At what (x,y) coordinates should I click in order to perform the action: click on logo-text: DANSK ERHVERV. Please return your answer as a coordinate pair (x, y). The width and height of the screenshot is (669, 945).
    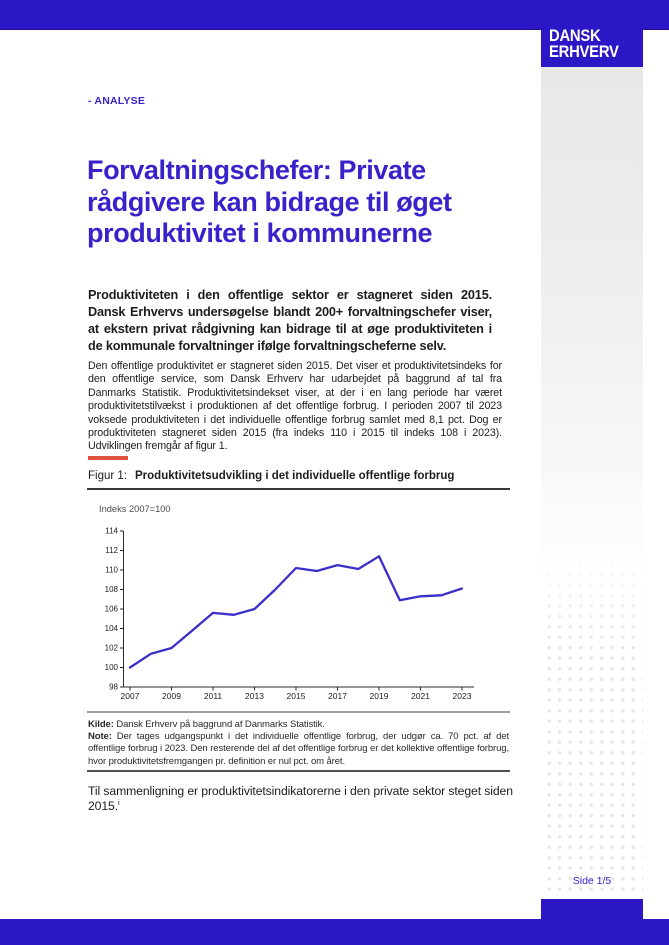
    Looking at the image, I should click on (591, 44).